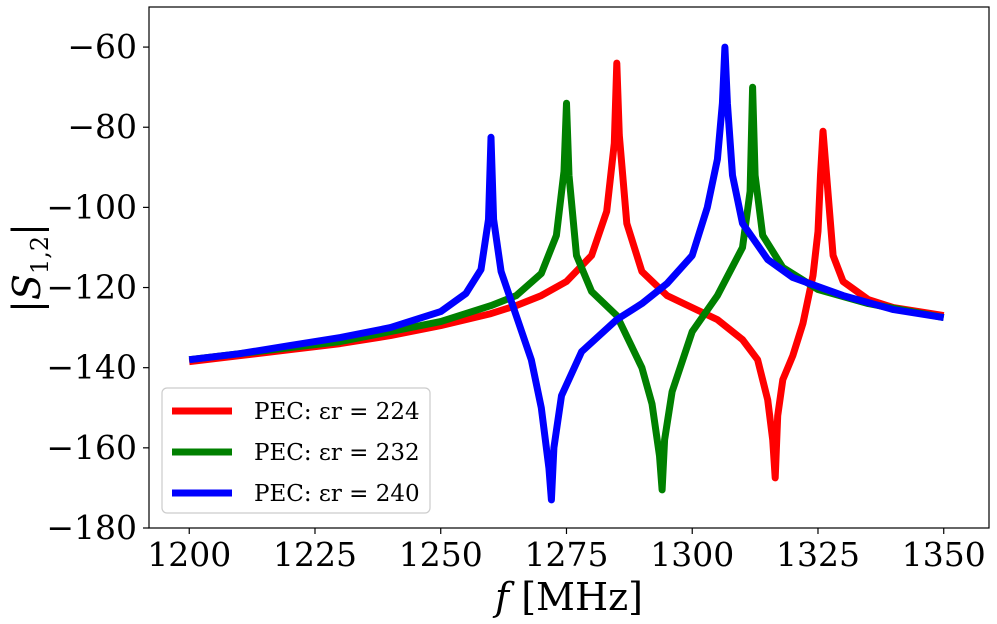 The image size is (997, 624). Describe the element at coordinates (91, 367) in the screenshot. I see `y-tick-label: −140` at that location.